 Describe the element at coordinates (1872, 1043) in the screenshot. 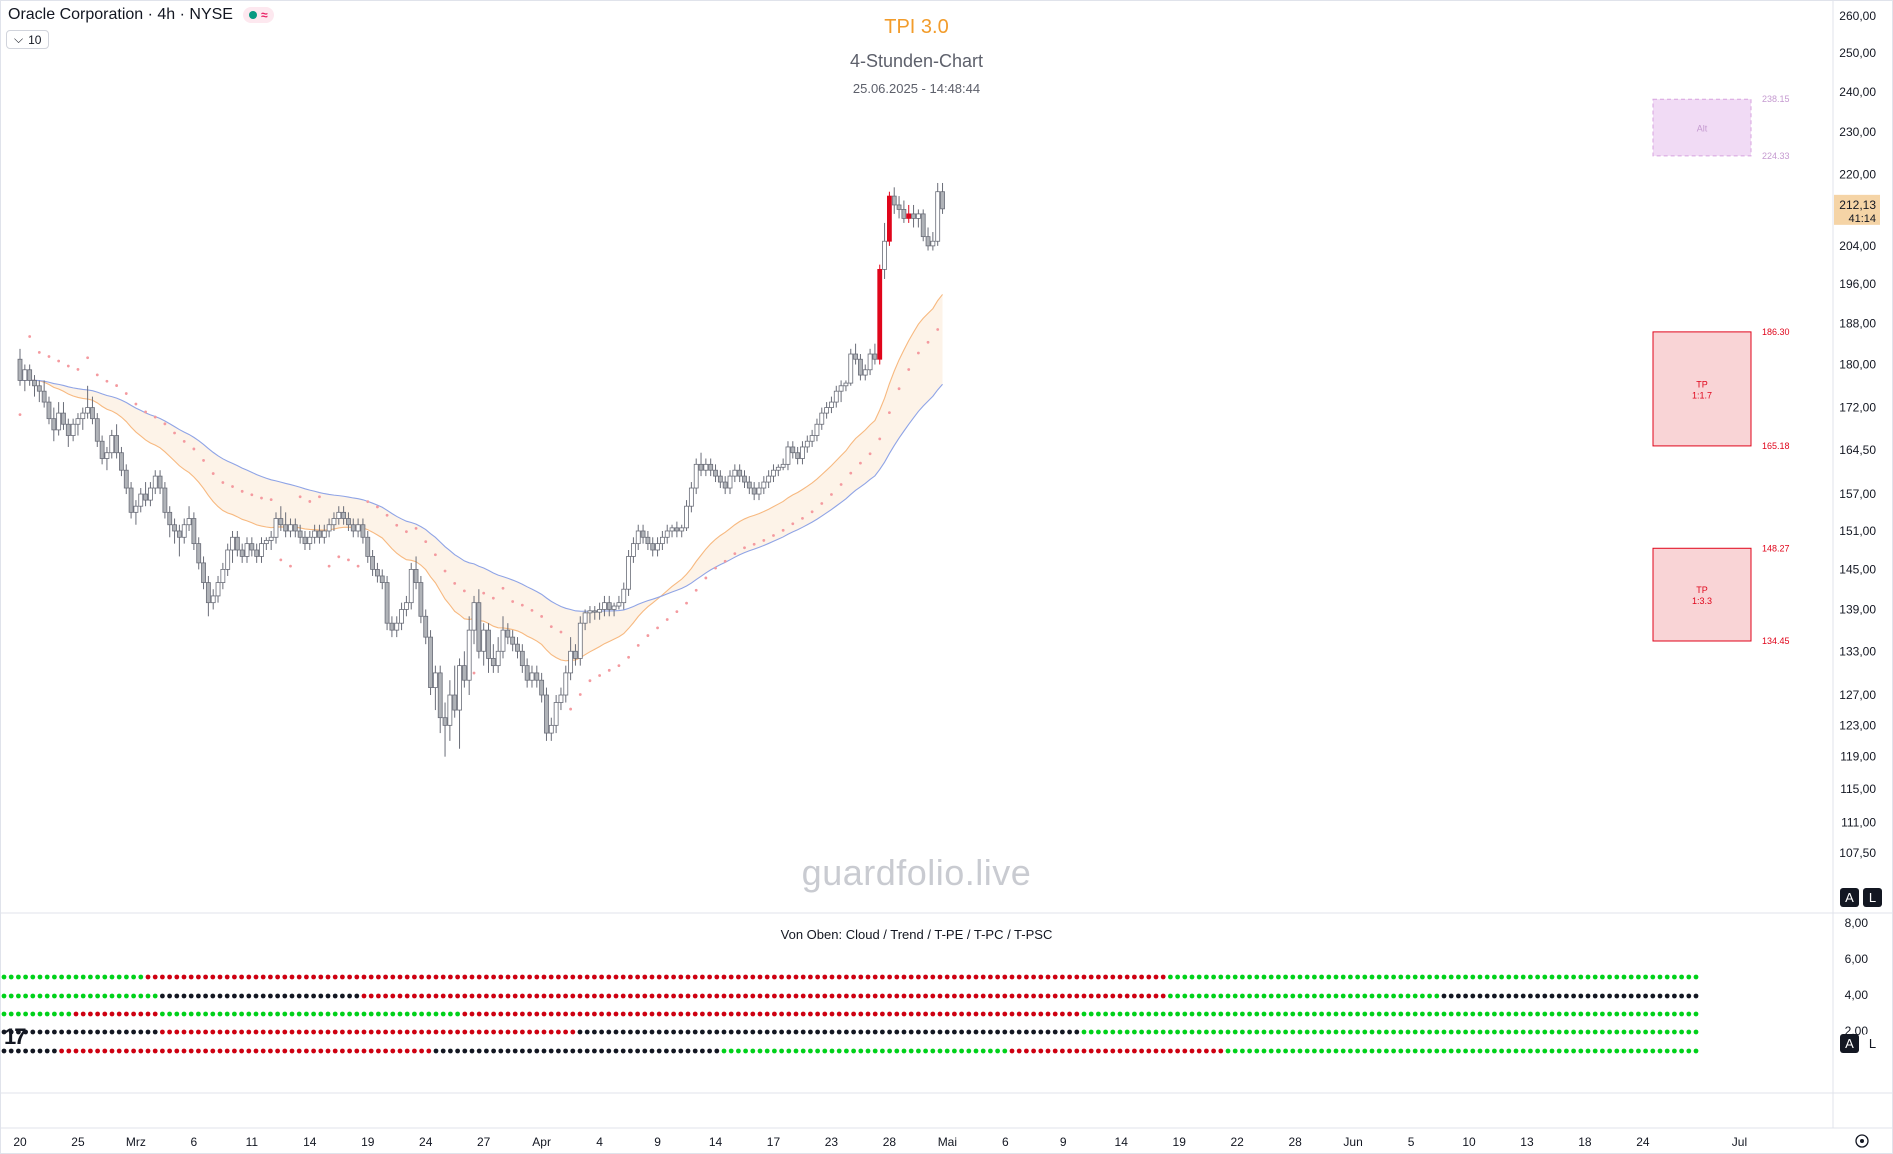

I see `osc-log-scale-button: L` at that location.